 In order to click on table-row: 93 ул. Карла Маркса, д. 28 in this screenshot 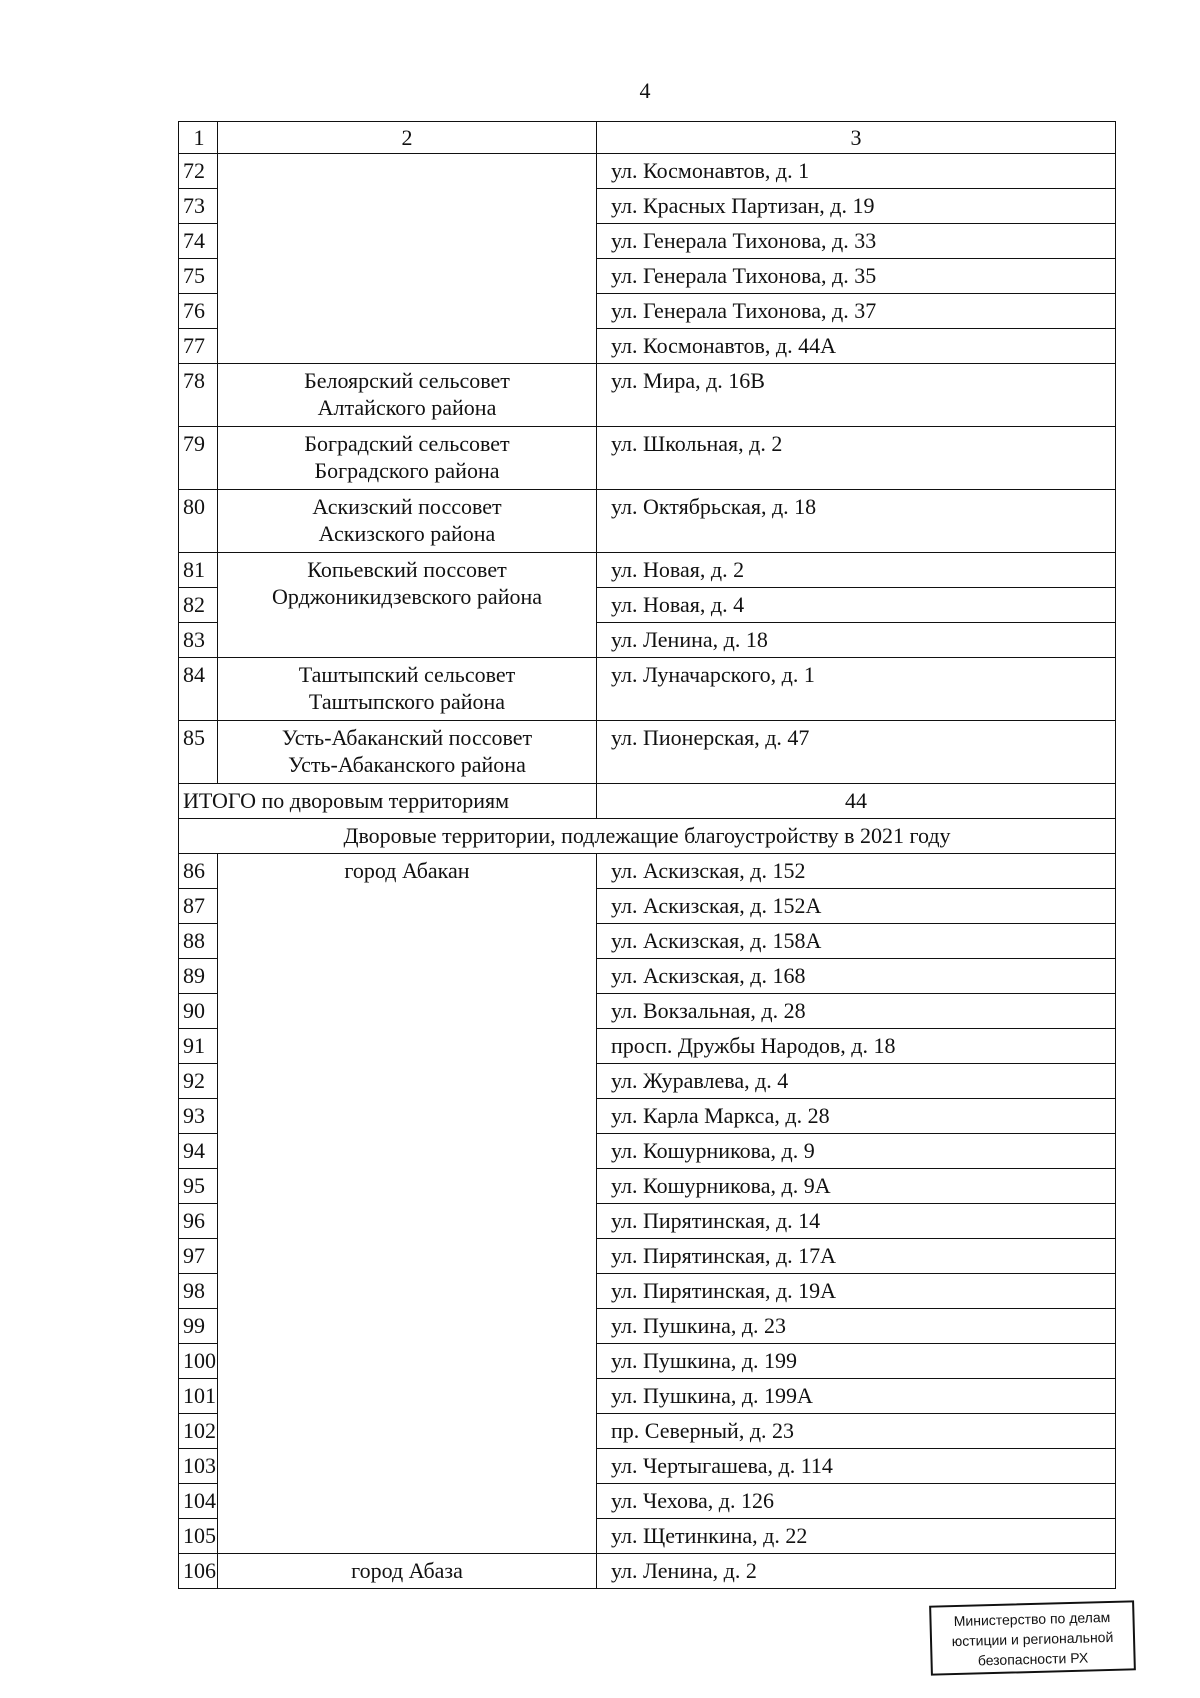, I will do `click(647, 1116)`.